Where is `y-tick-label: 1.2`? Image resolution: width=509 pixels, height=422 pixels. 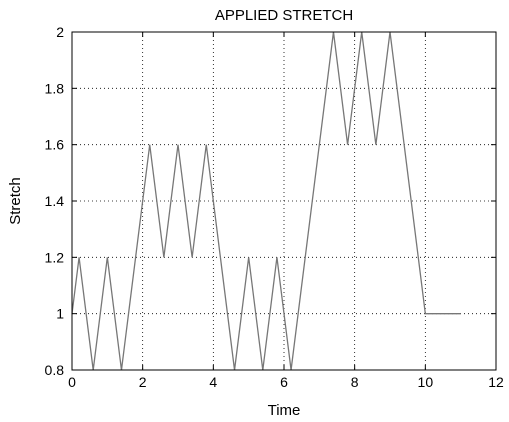 y-tick-label: 1.2 is located at coordinates (55, 257).